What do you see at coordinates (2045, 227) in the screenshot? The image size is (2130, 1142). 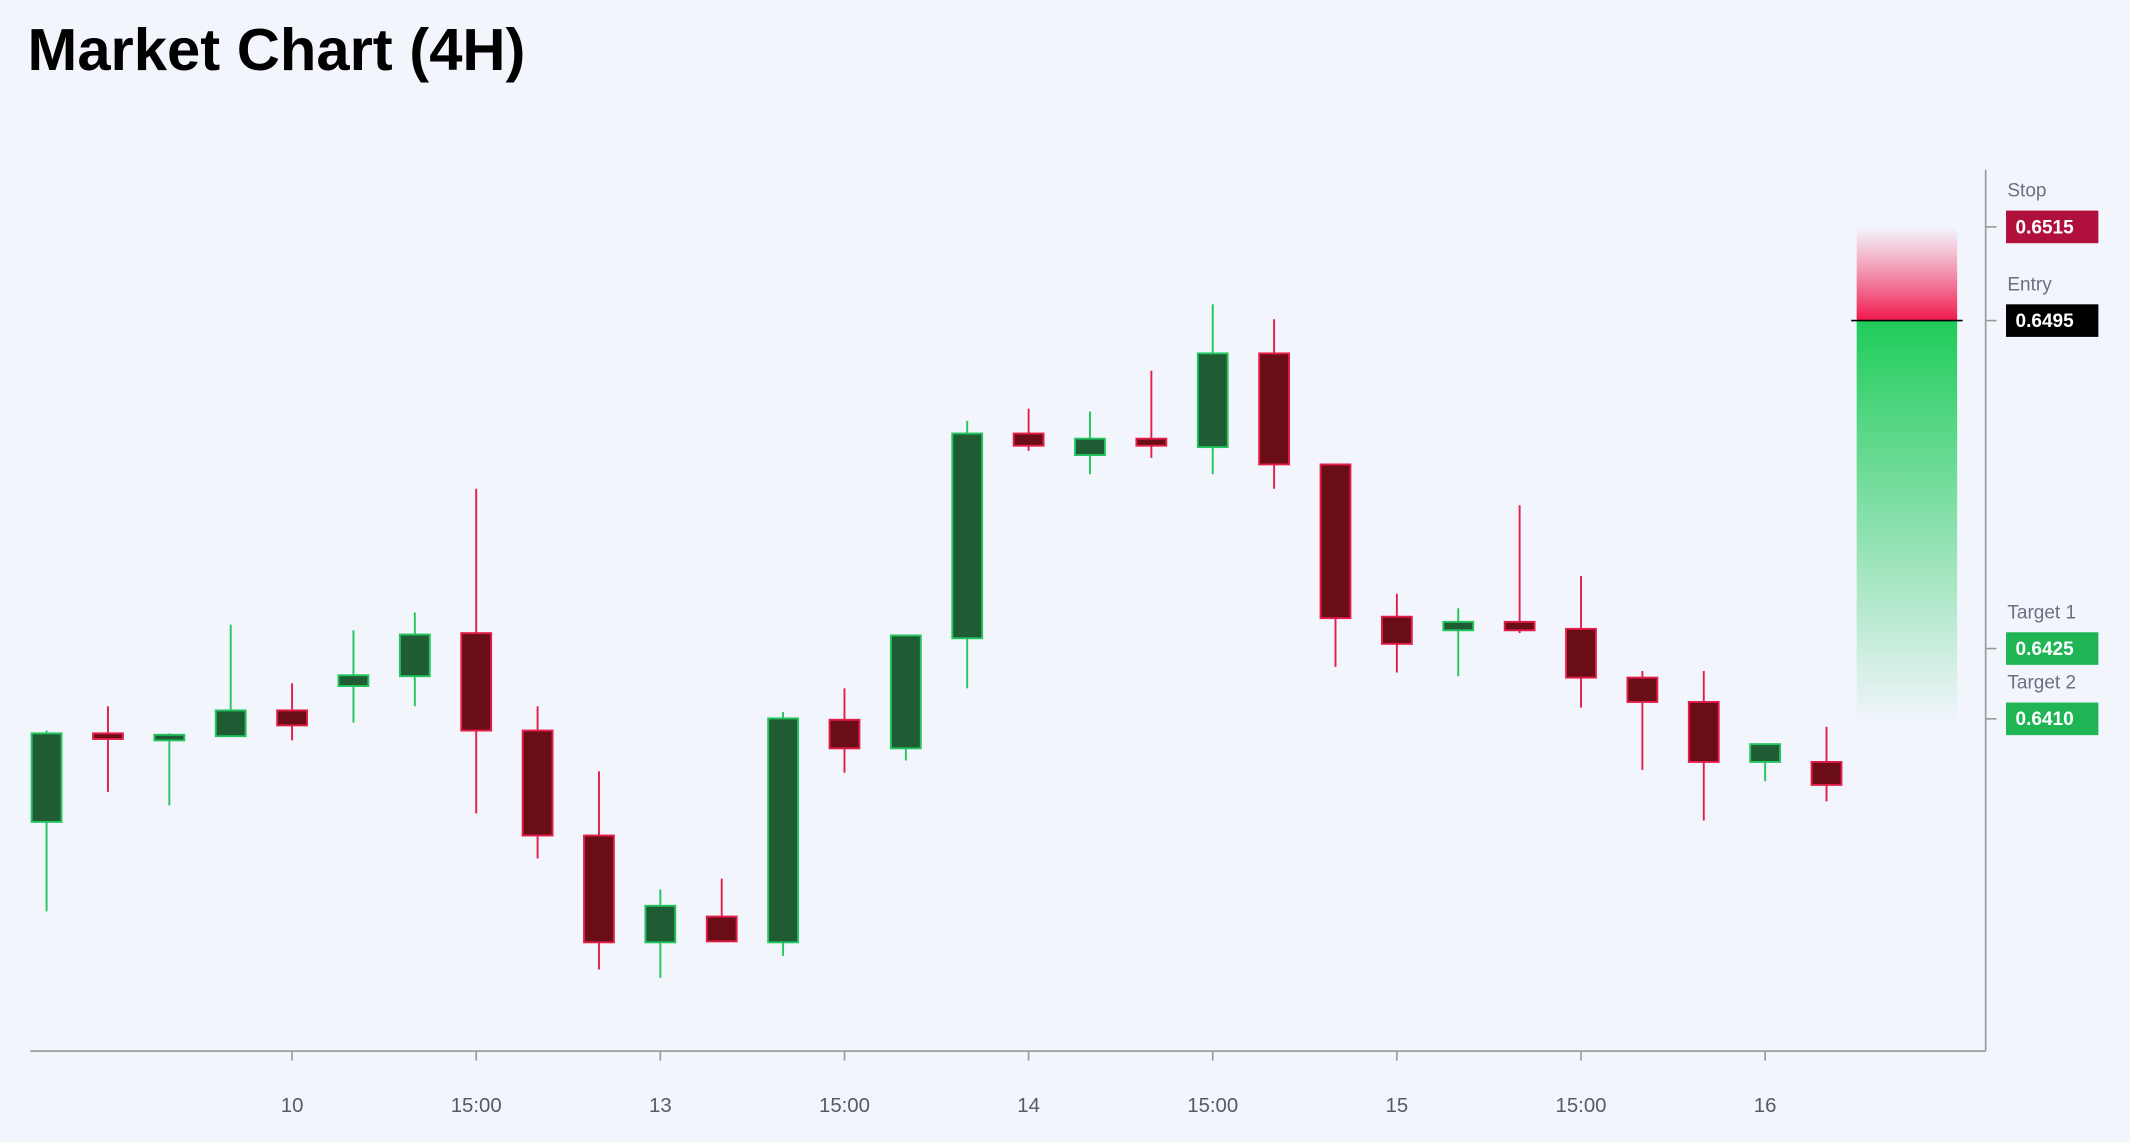 I see `level-value: 0.6515` at bounding box center [2045, 227].